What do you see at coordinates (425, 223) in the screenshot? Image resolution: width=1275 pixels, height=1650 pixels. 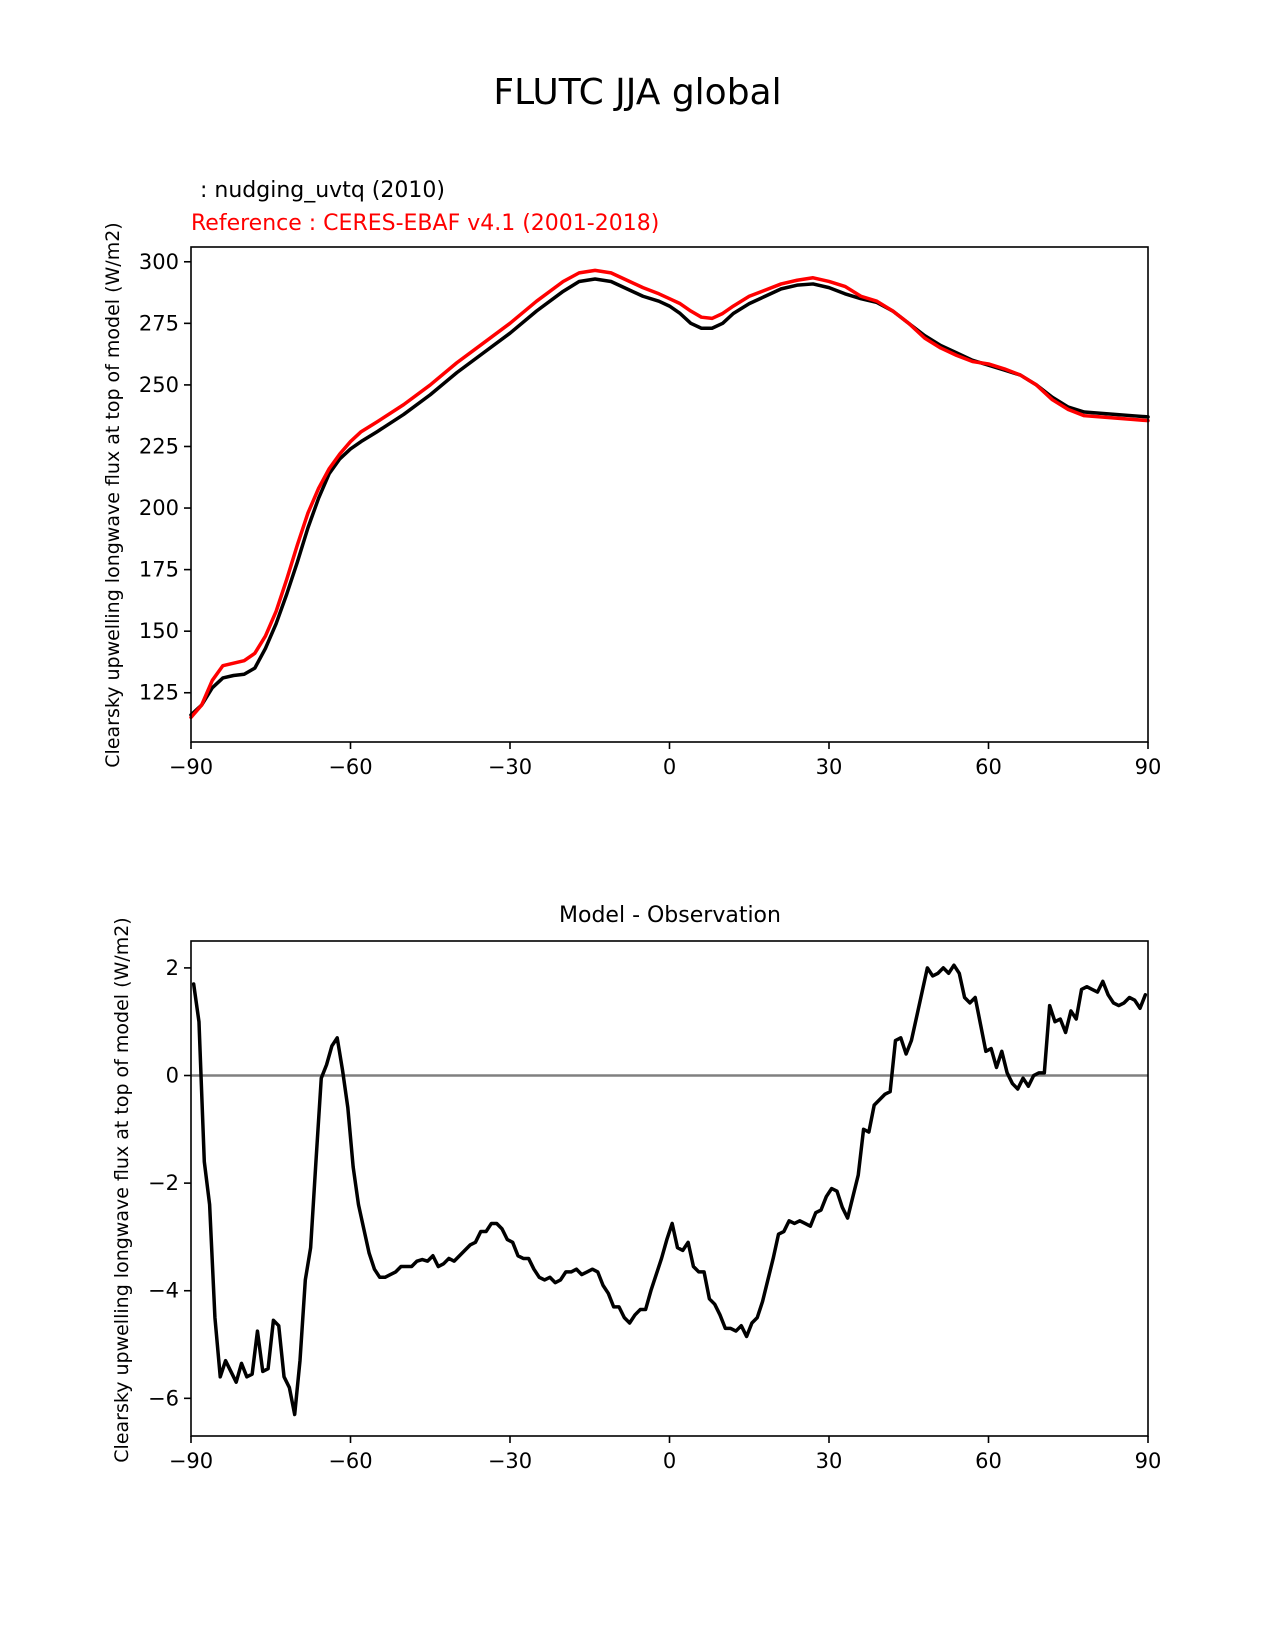 I see `reference-label: Reference : CERES-EBAF v4.1 (2001-2018)` at bounding box center [425, 223].